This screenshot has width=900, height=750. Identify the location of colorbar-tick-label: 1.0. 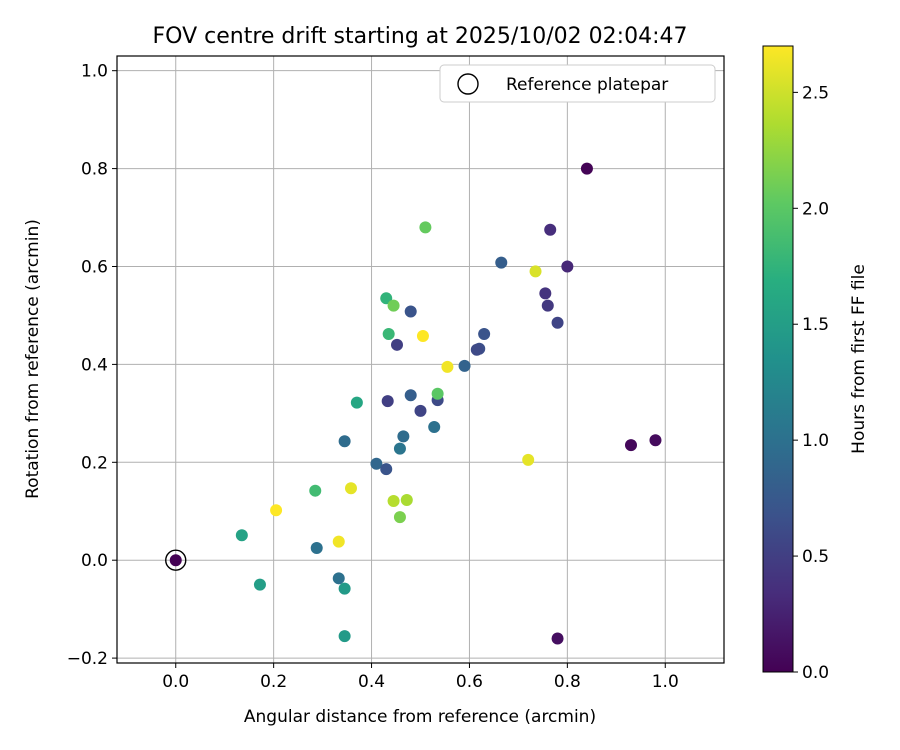
(815, 441).